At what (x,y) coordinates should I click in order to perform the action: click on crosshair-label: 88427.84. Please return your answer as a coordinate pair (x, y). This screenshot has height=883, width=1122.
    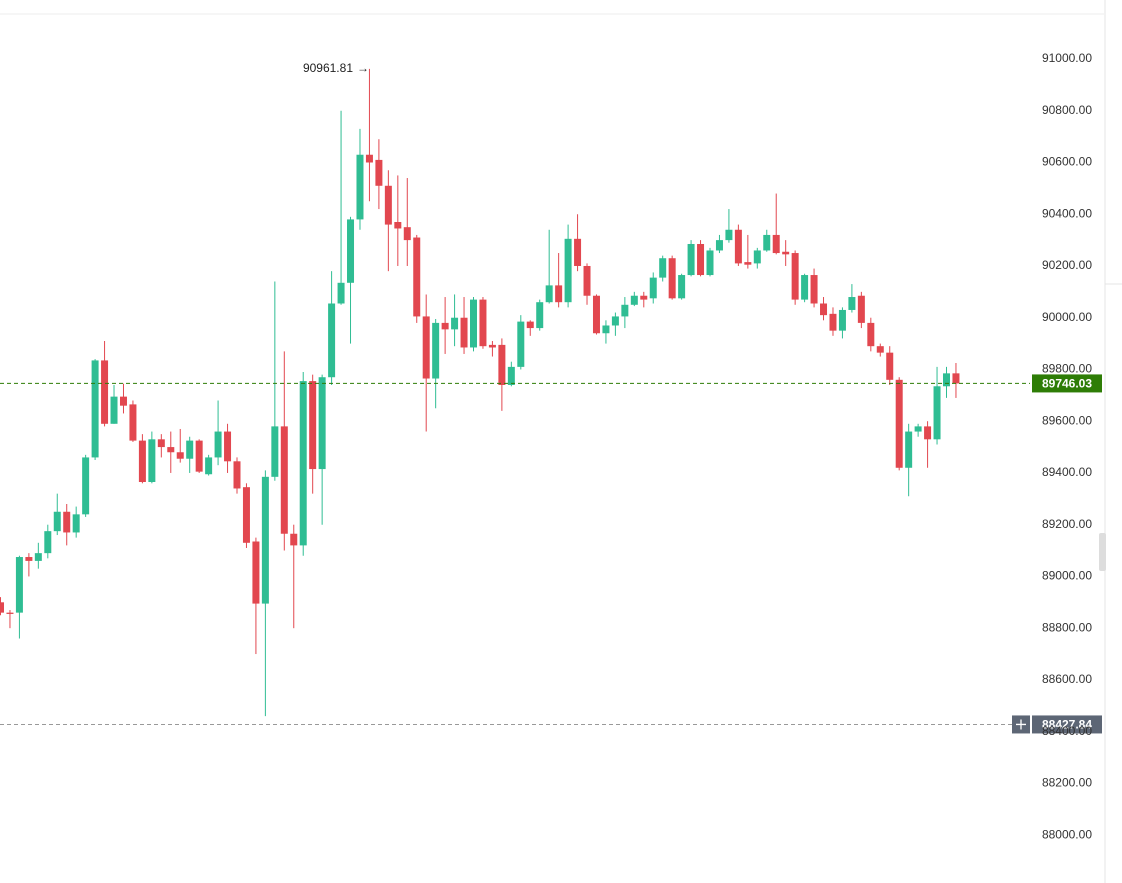
    Looking at the image, I should click on (1067, 725).